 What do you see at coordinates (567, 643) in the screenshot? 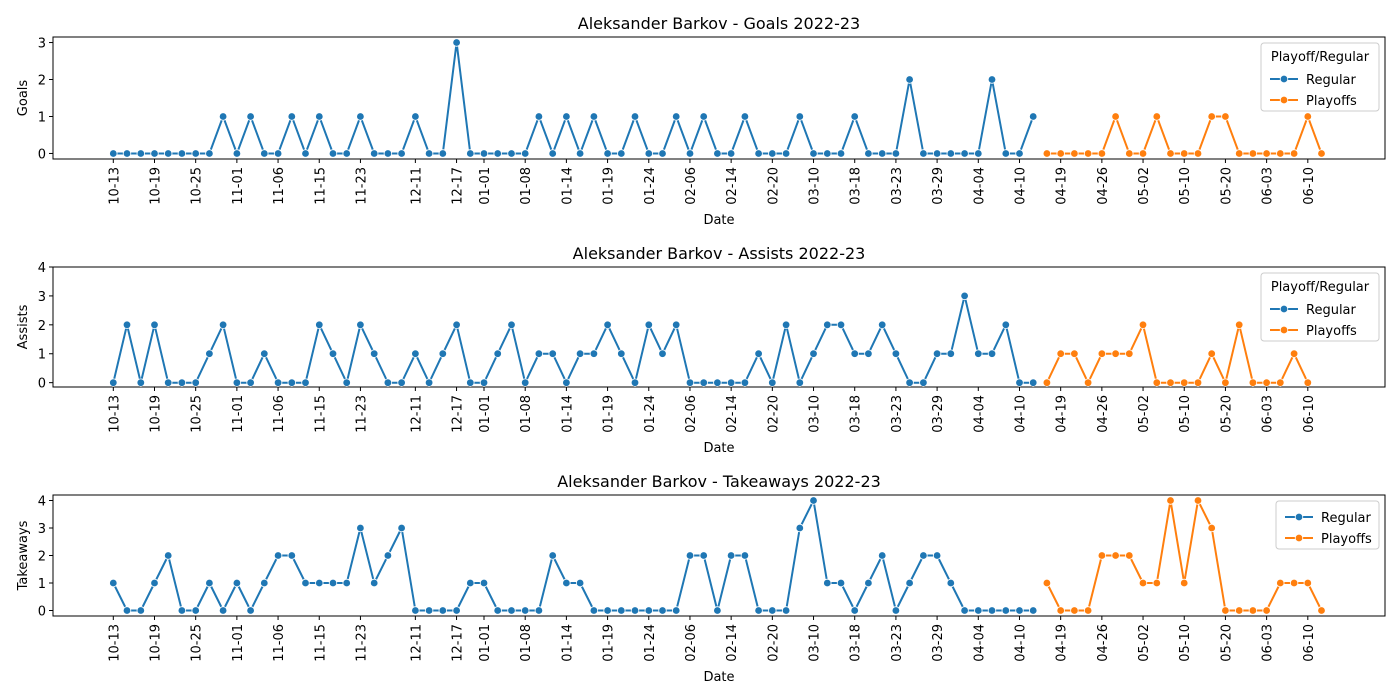
I see `x-tick-label: 01-14` at bounding box center [567, 643].